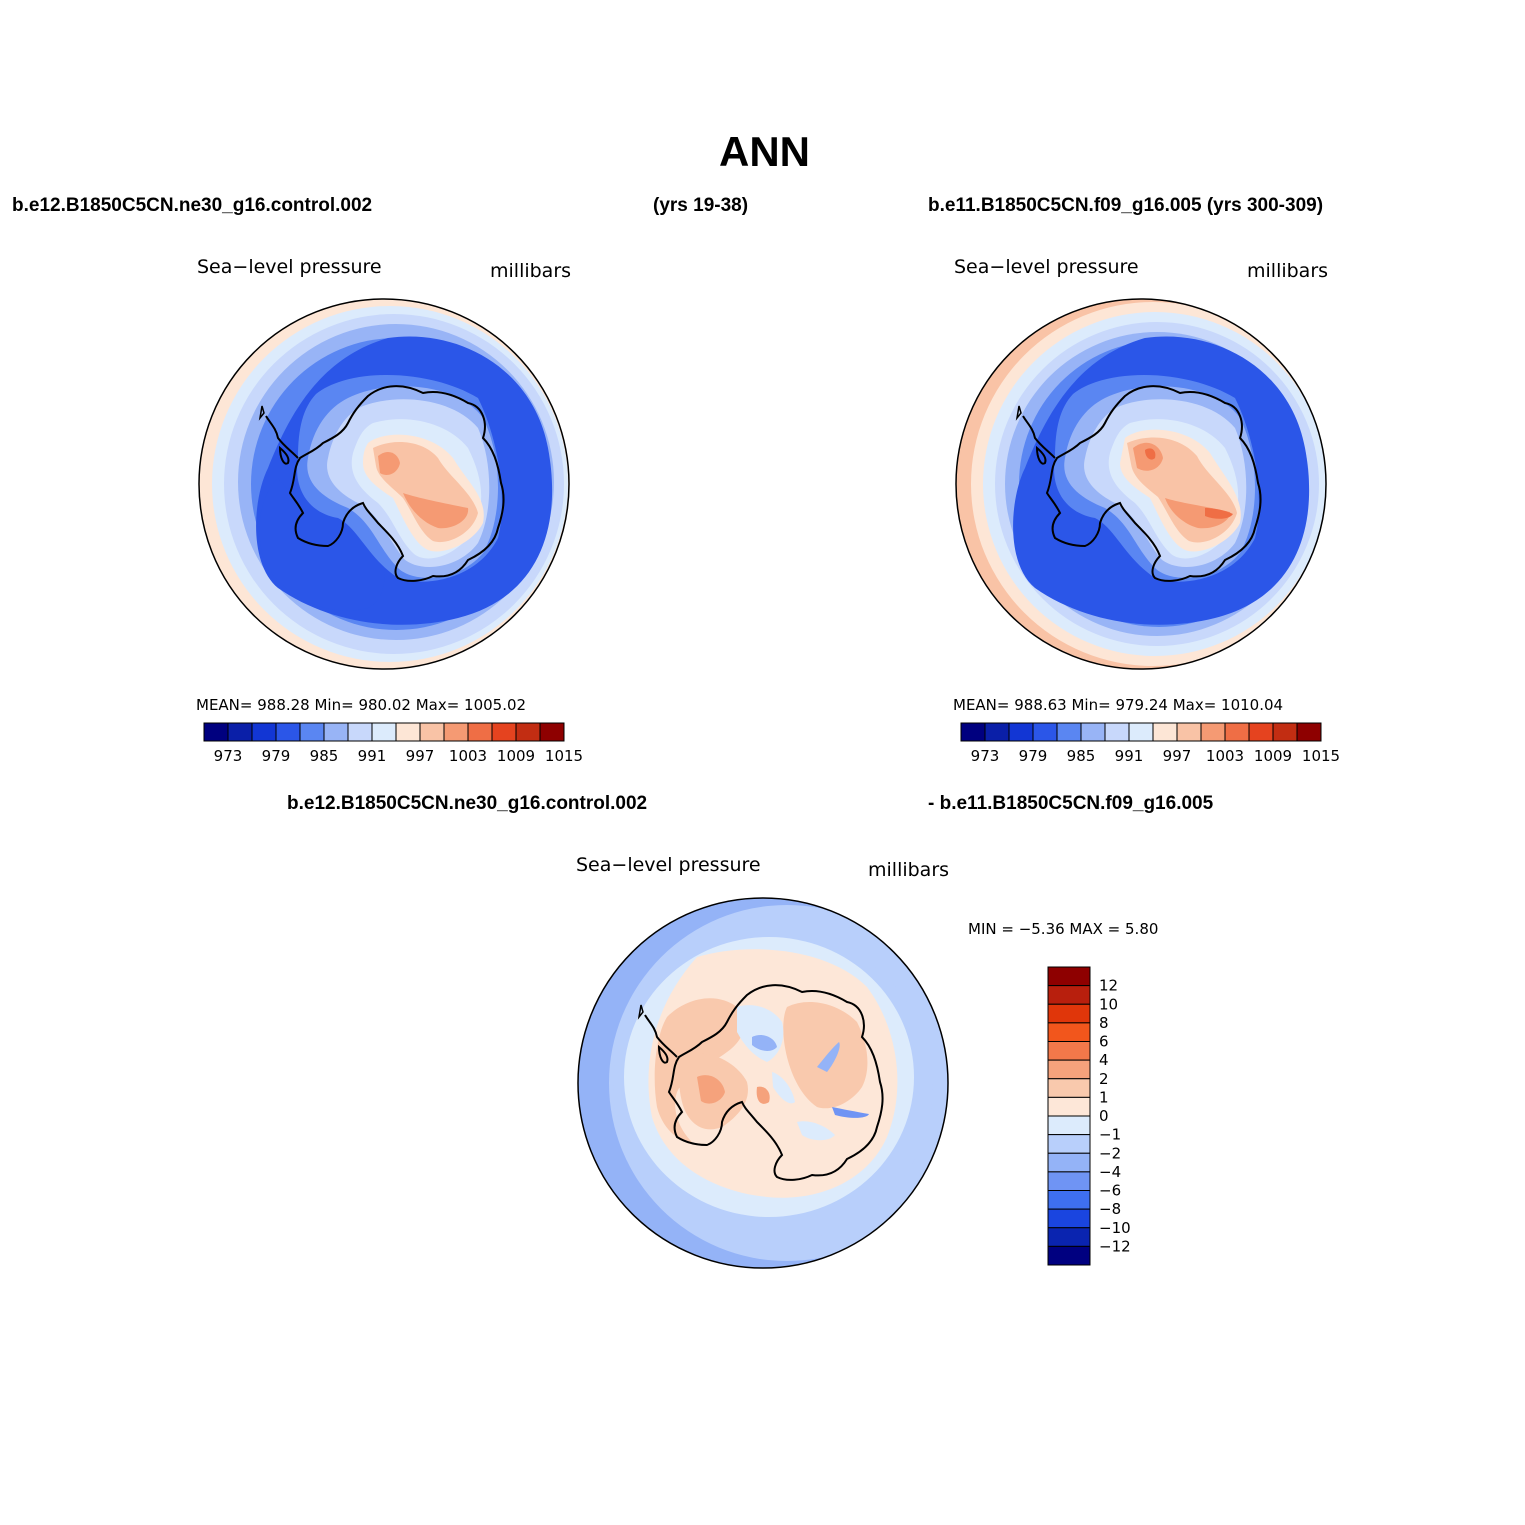  What do you see at coordinates (764, 151) in the screenshot?
I see `figure-title: ANN` at bounding box center [764, 151].